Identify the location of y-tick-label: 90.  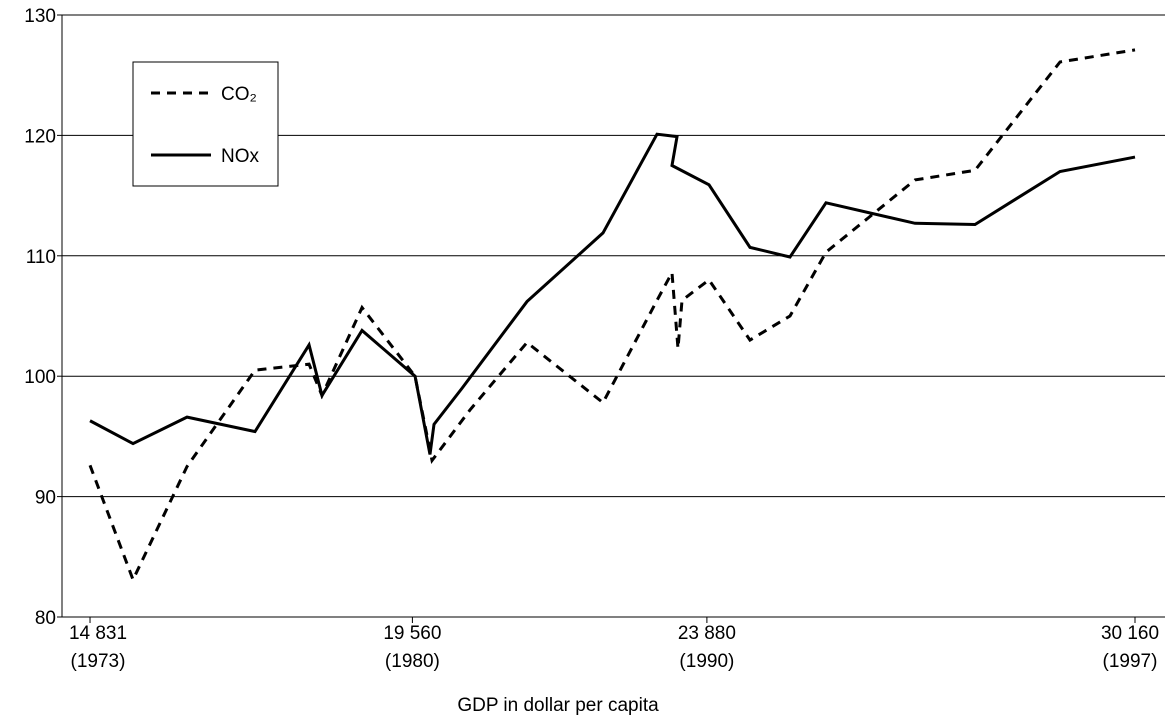
(45, 498).